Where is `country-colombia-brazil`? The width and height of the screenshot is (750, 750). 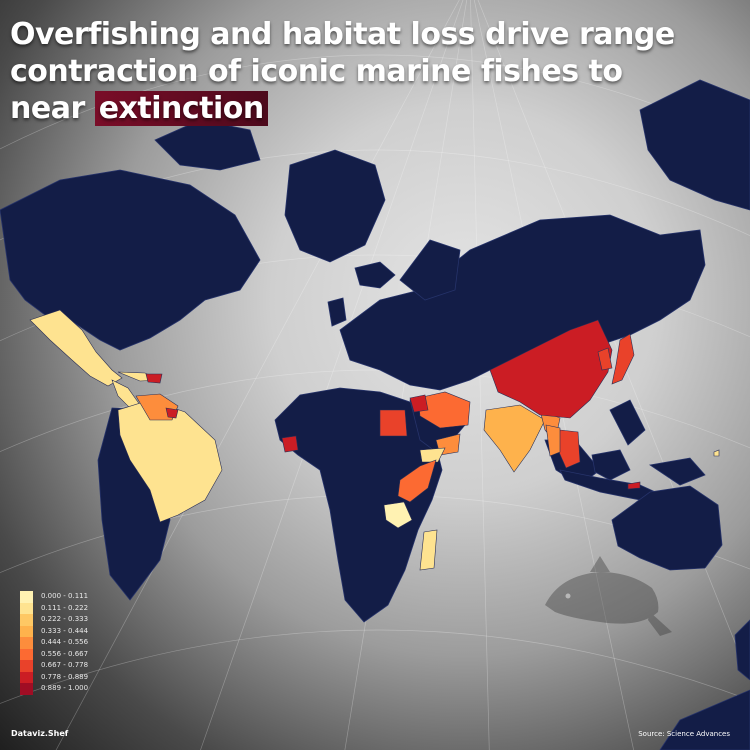
country-colombia-brazil is located at coordinates (170, 461).